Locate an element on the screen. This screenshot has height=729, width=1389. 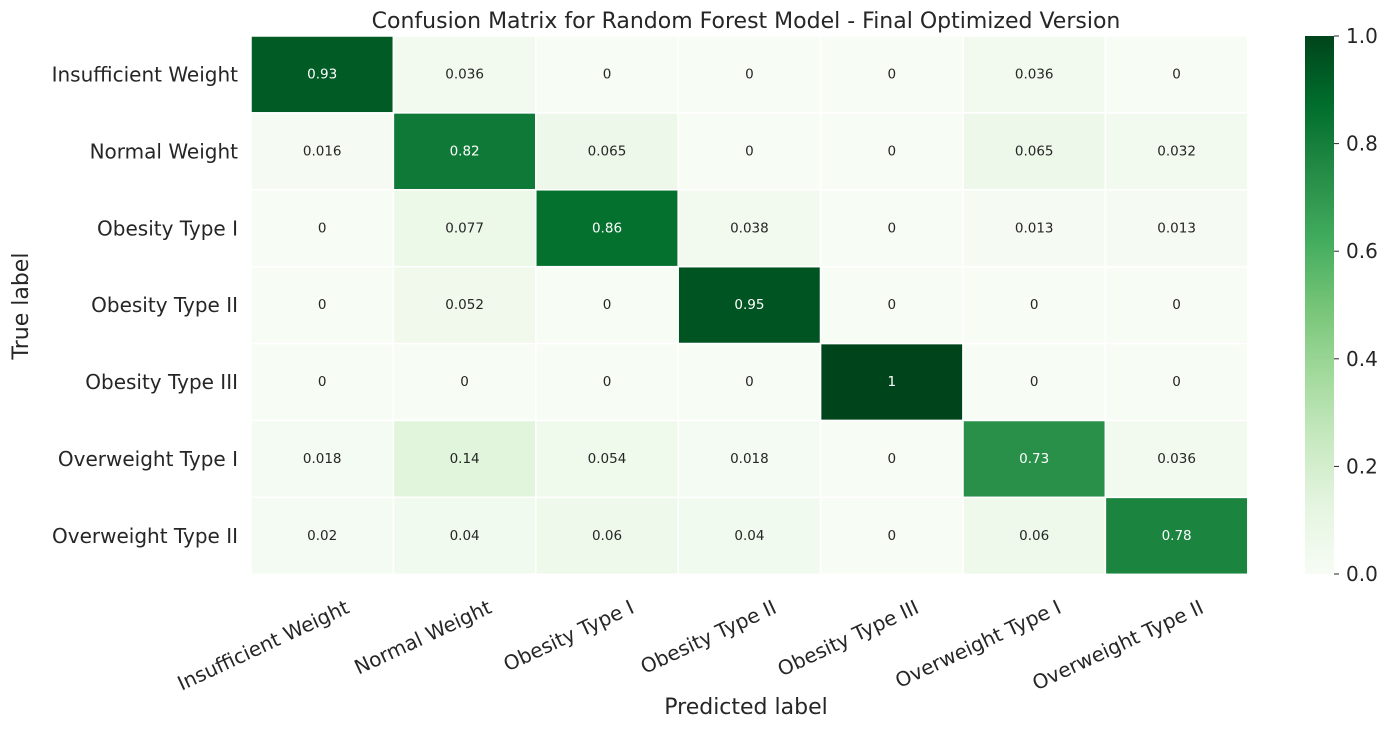
cell-value-label: 0.14 is located at coordinates (465, 459).